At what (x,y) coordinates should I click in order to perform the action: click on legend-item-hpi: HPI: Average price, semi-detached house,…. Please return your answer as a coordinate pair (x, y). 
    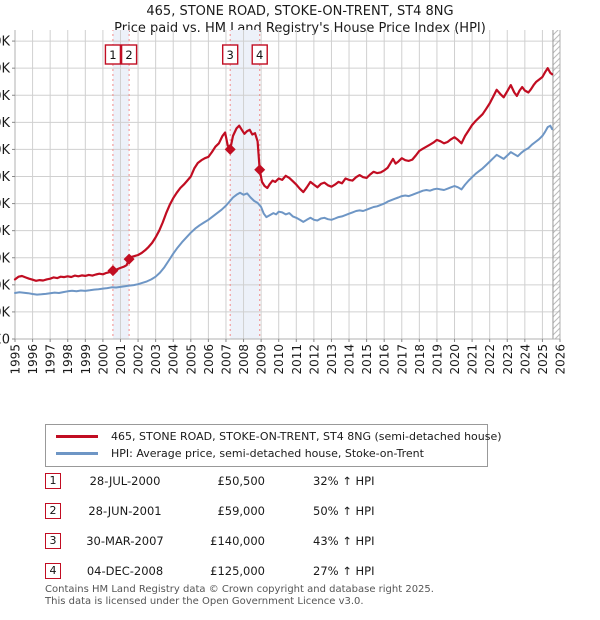
    Looking at the image, I should click on (266, 453).